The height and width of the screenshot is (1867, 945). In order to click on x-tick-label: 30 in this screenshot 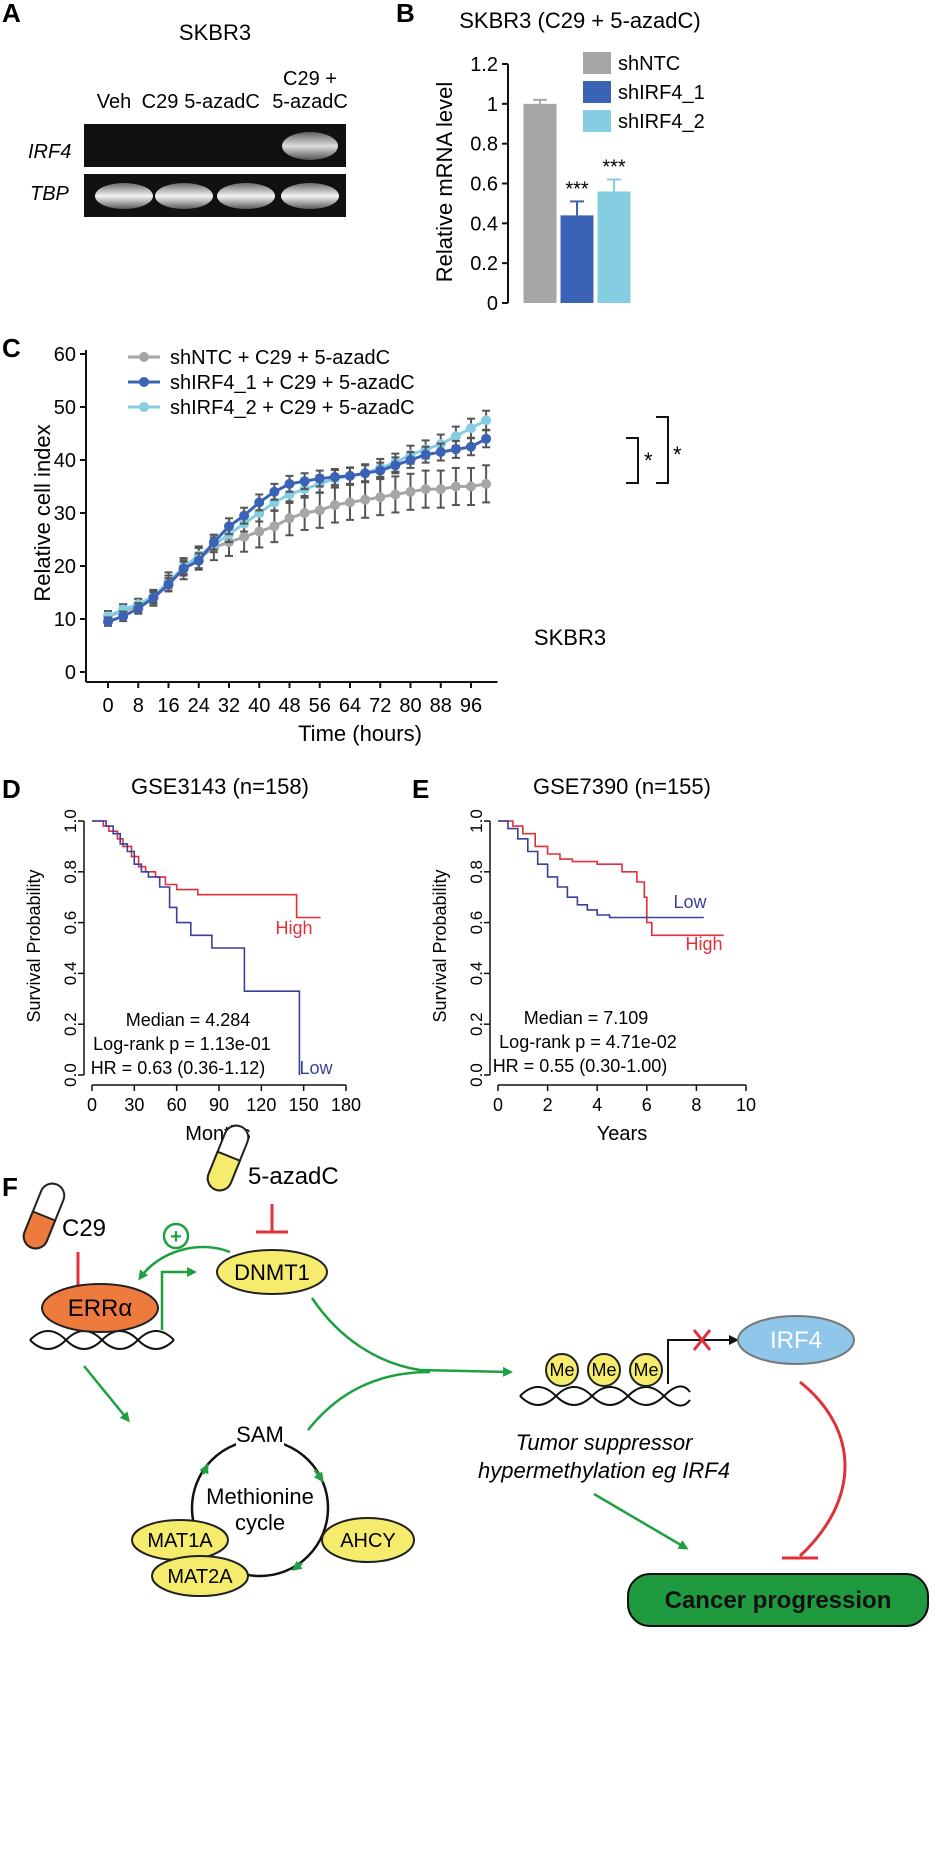, I will do `click(134, 1105)`.